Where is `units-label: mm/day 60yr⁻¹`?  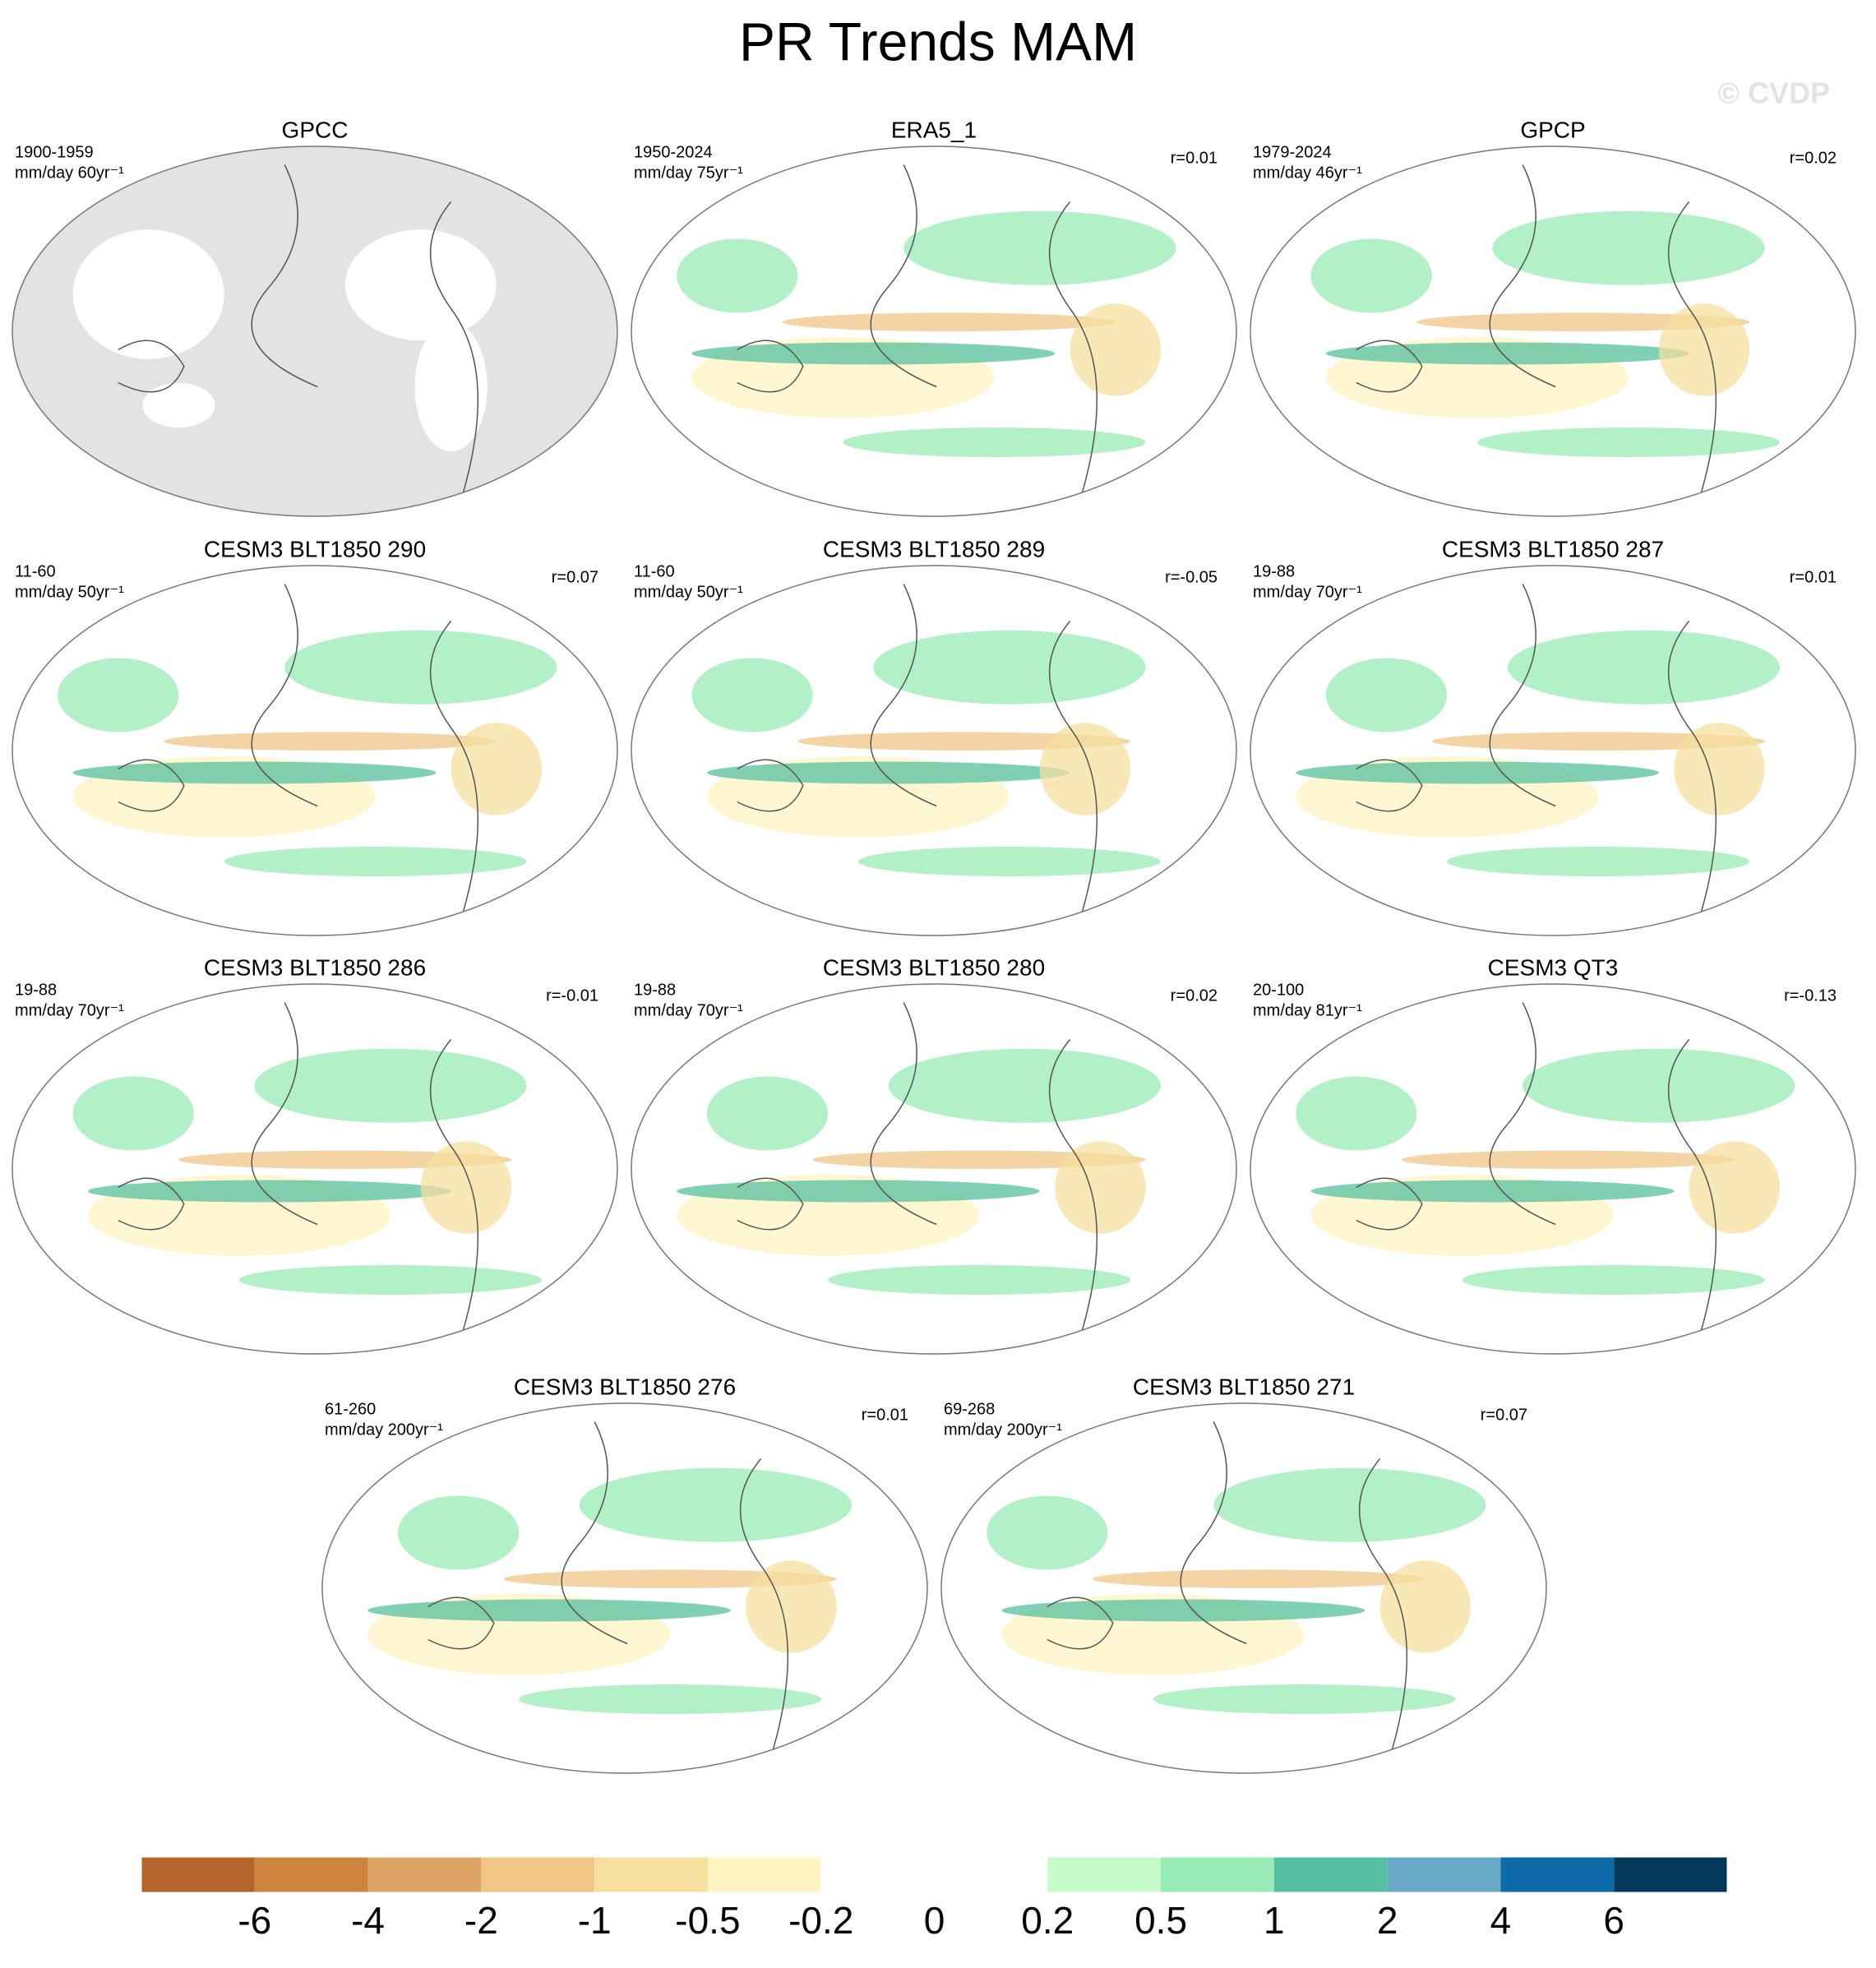 units-label: mm/day 60yr⁻¹ is located at coordinates (69, 173).